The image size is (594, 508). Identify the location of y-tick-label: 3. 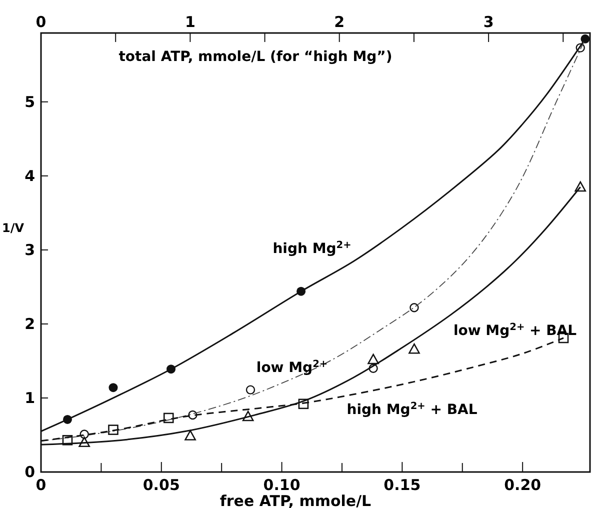
(29, 249).